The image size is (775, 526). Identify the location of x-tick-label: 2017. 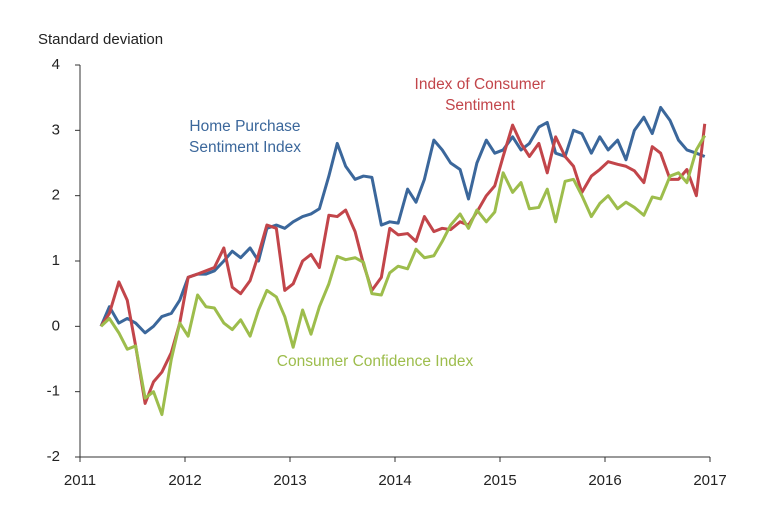
(709, 480).